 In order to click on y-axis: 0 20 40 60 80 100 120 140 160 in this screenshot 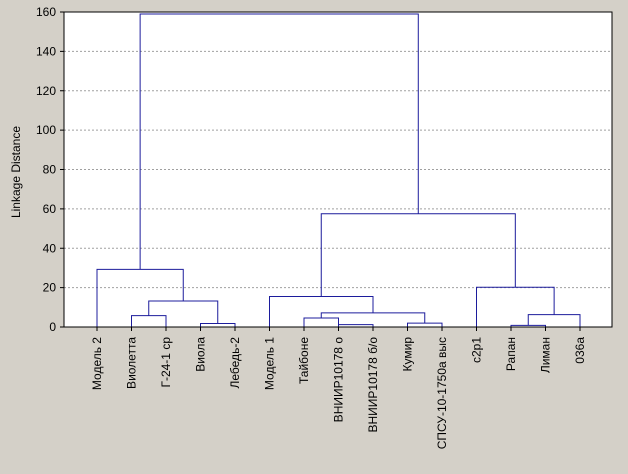, I will do `click(50, 169)`.